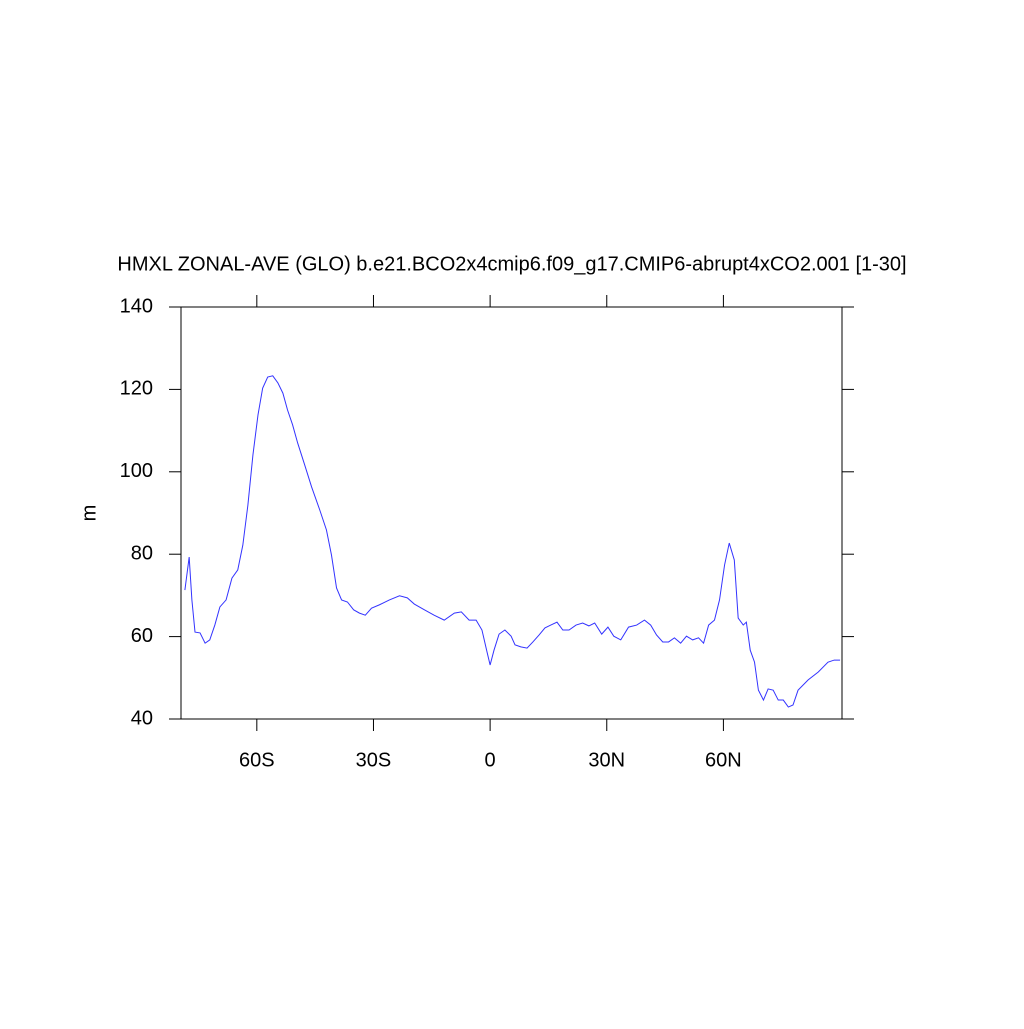 The width and height of the screenshot is (1024, 1029). Describe the element at coordinates (136, 471) in the screenshot. I see `y-tick-label: 100` at that location.